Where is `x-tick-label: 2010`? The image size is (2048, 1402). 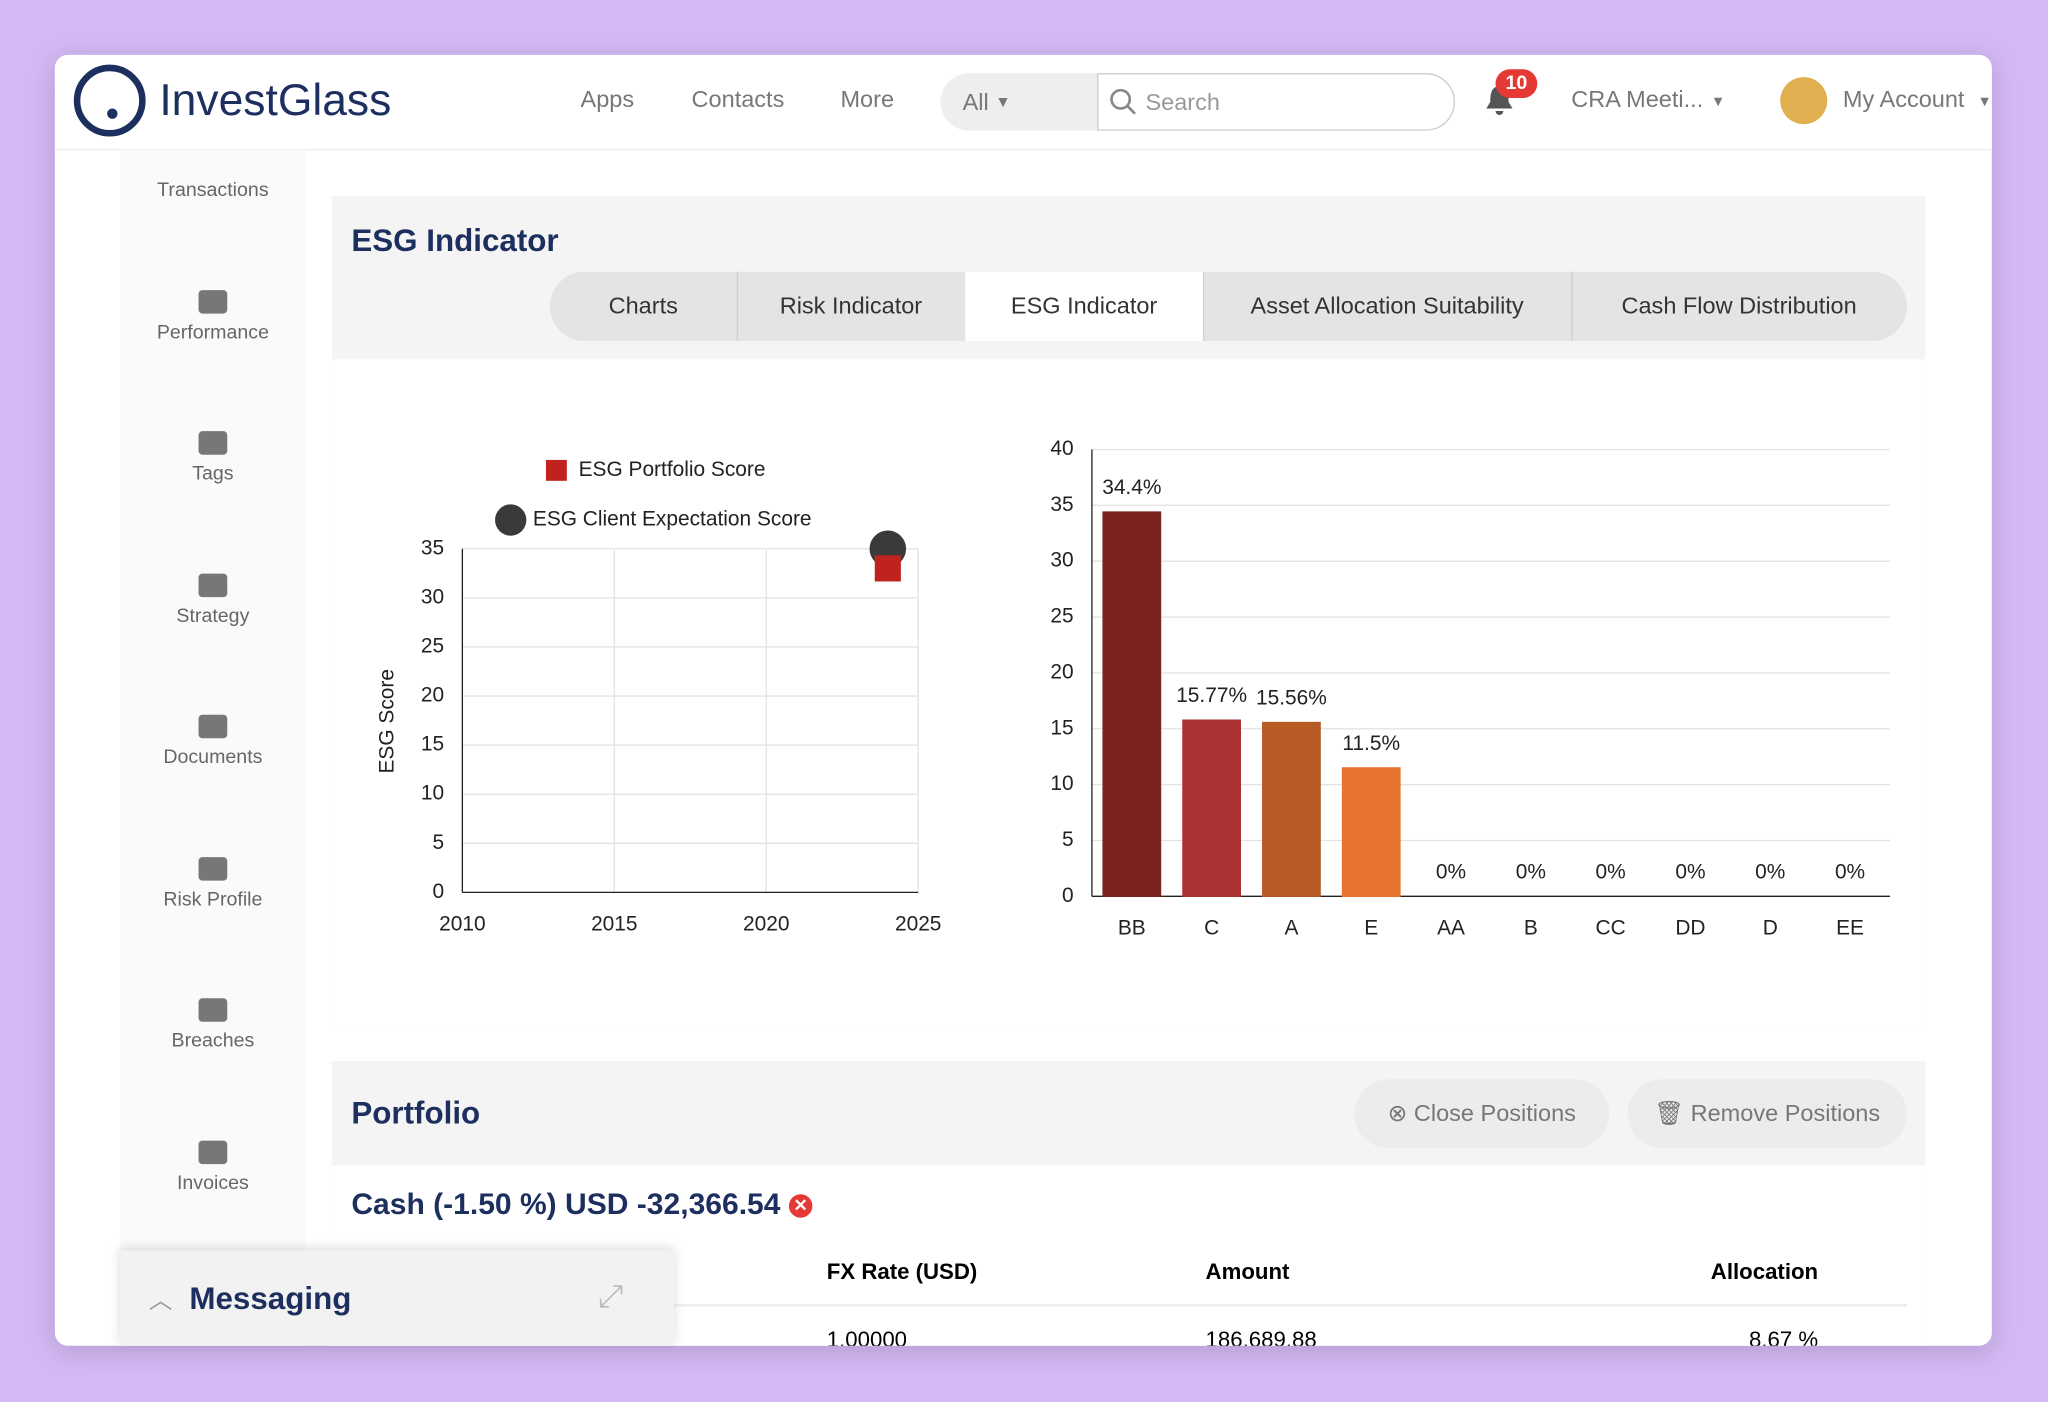
x-tick-label: 2010 is located at coordinates (462, 924).